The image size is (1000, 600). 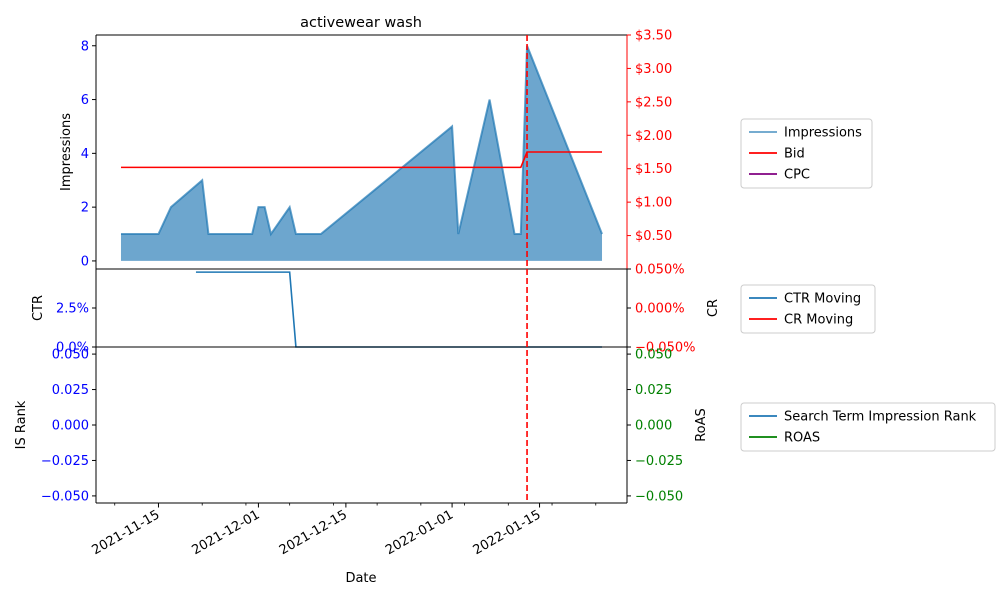 What do you see at coordinates (653, 203) in the screenshot?
I see `bid-y2tick-label: $1.00` at bounding box center [653, 203].